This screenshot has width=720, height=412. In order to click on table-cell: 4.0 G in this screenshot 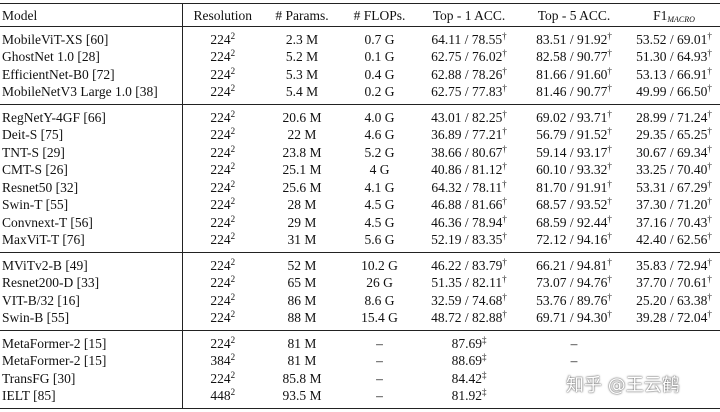, I will do `click(379, 117)`.